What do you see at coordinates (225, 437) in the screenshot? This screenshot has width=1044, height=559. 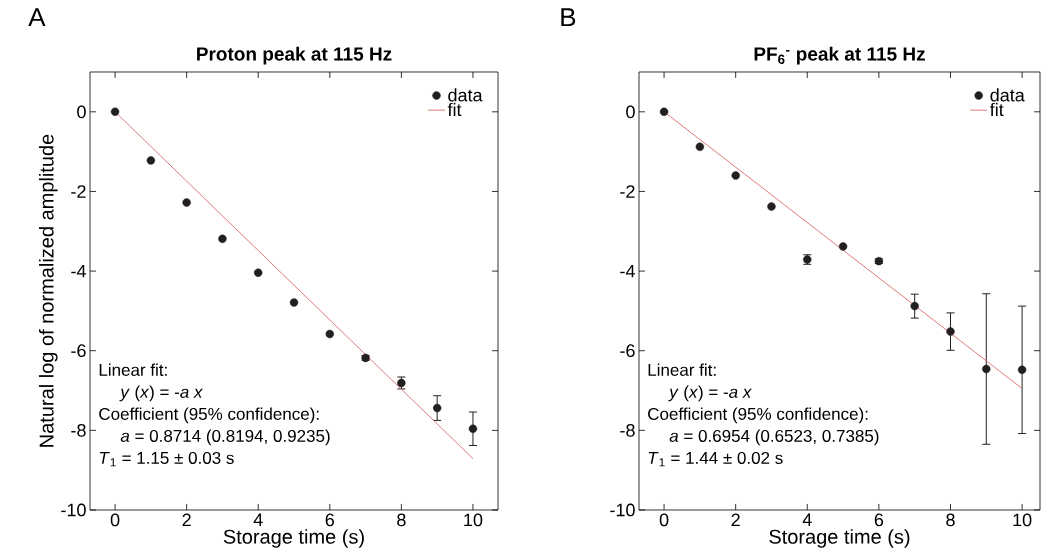 I see `annotation: a = 0.8714 (0.8194, 0.9235)` at bounding box center [225, 437].